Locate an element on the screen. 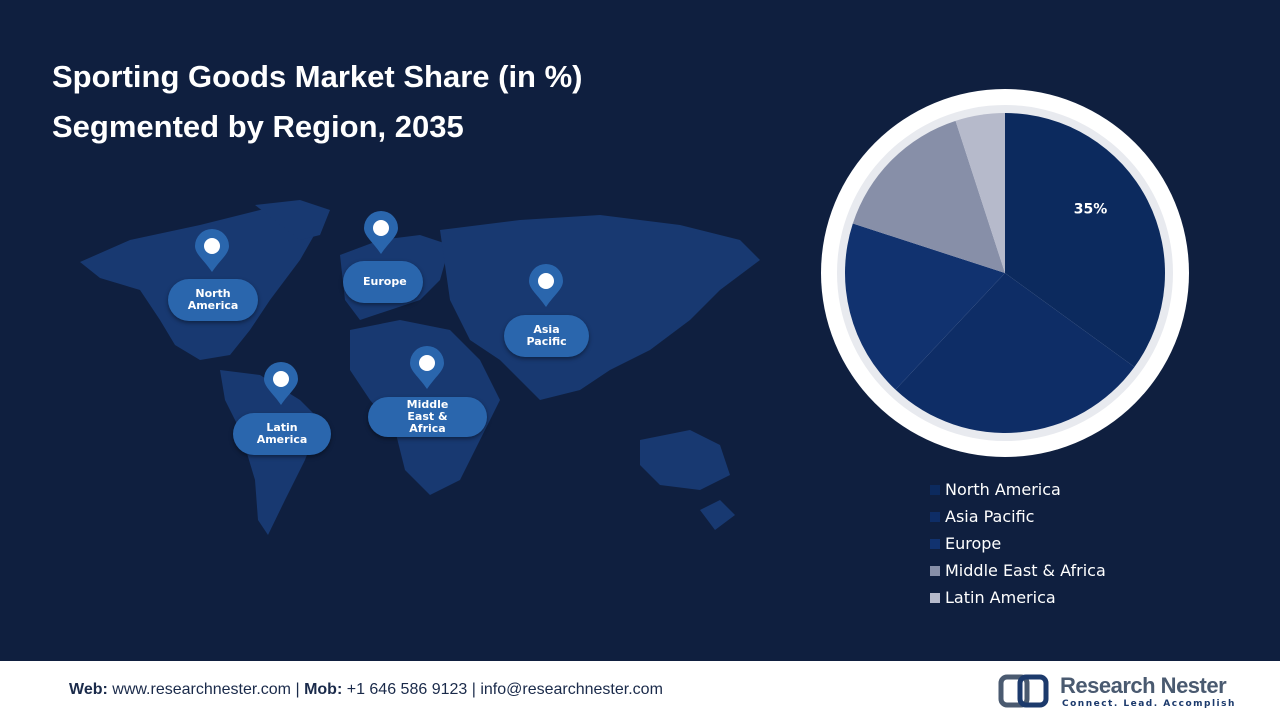 This screenshot has height=720, width=1280. email: info@researchnester.com is located at coordinates (571, 689).